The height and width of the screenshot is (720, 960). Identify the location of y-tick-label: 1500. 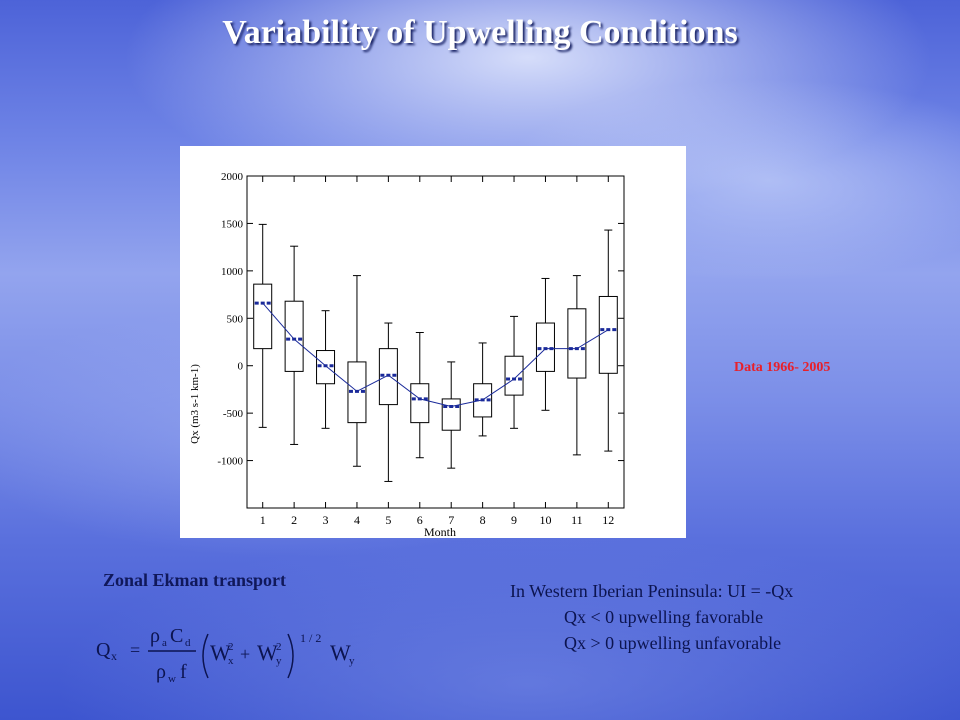
(232, 224).